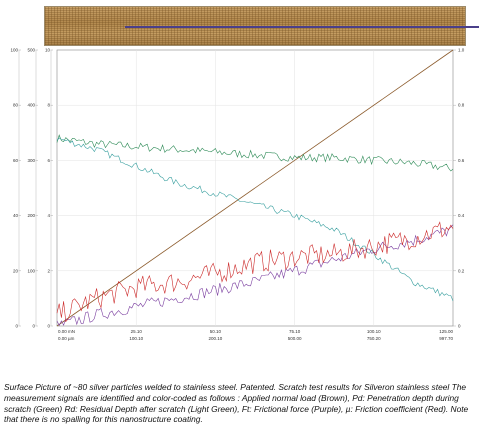 This screenshot has height=439, width=479. What do you see at coordinates (31, 160) in the screenshot?
I see `left-tick-label: 300` at bounding box center [31, 160].